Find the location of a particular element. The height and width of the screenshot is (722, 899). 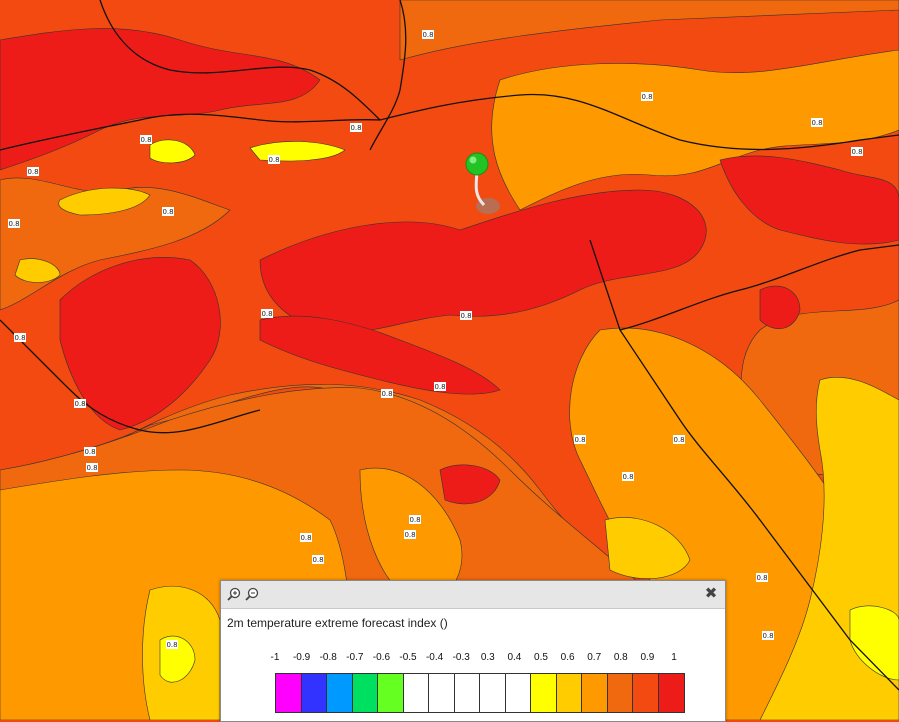

legend-panel-toolbar: ✖ is located at coordinates (473, 595).